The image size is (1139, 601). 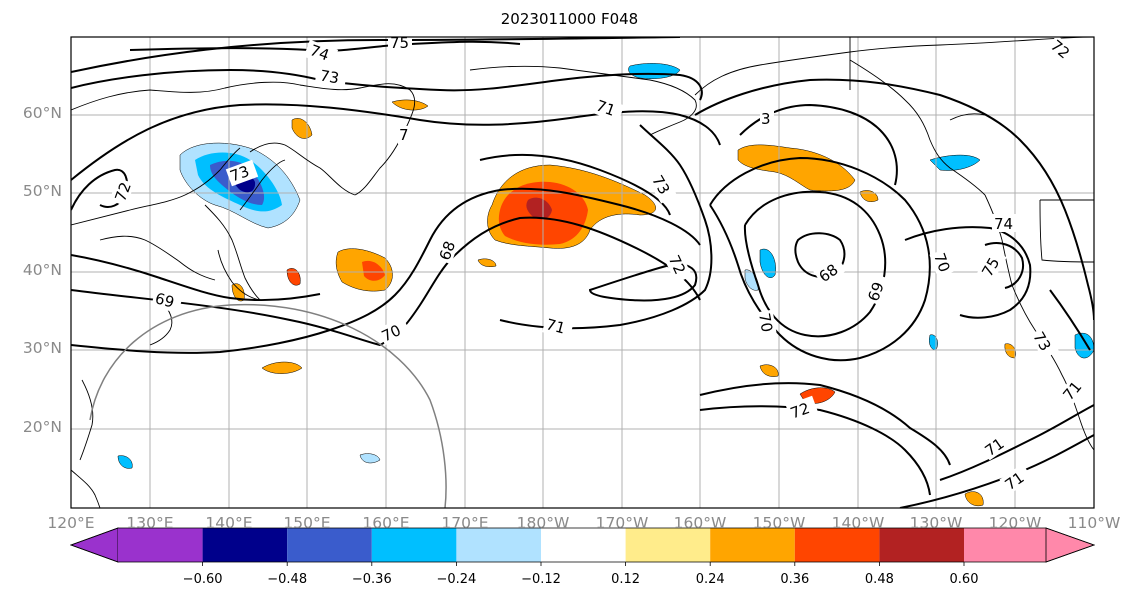 What do you see at coordinates (399, 43) in the screenshot?
I see `contour-label: 75` at bounding box center [399, 43].